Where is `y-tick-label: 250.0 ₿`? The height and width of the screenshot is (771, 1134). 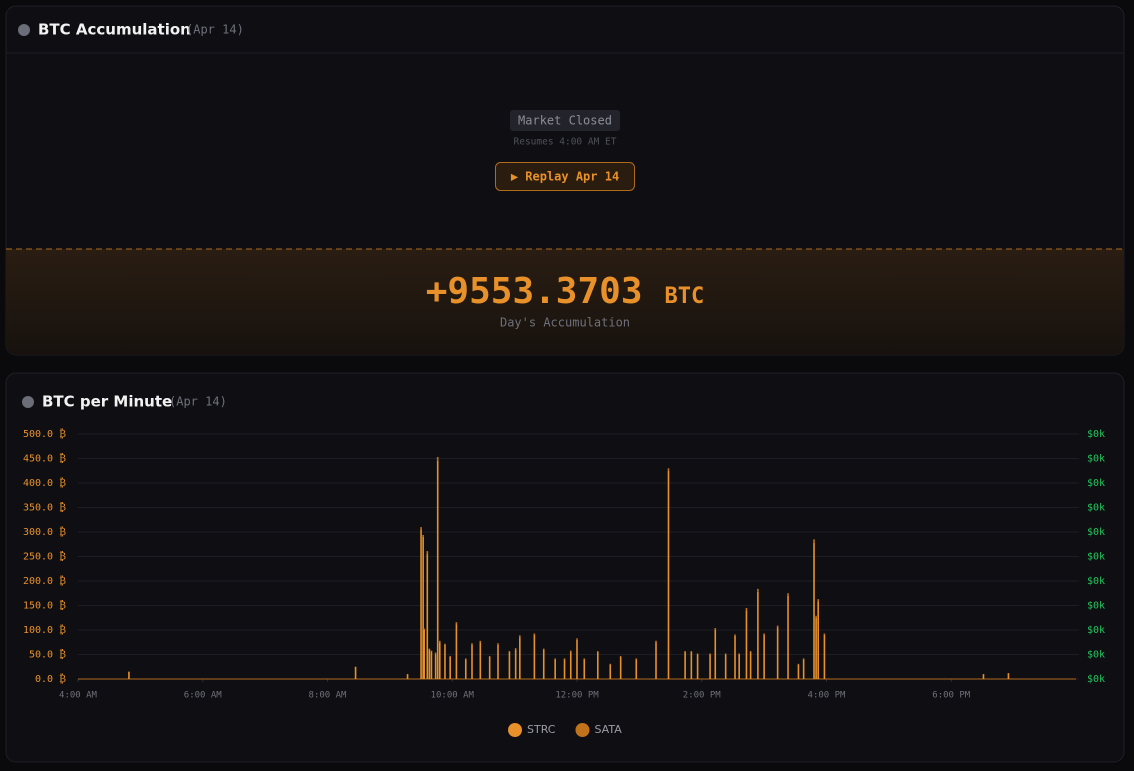
y-tick-label: 250.0 ₿ is located at coordinates (44, 557).